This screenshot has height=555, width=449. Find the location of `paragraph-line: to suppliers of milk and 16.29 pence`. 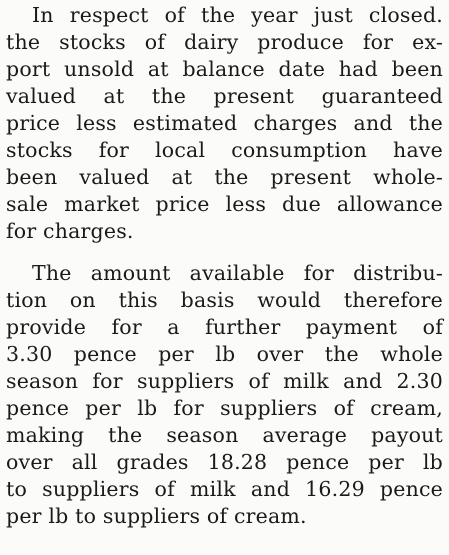

paragraph-line: to suppliers of milk and 16.29 pence is located at coordinates (224, 489).